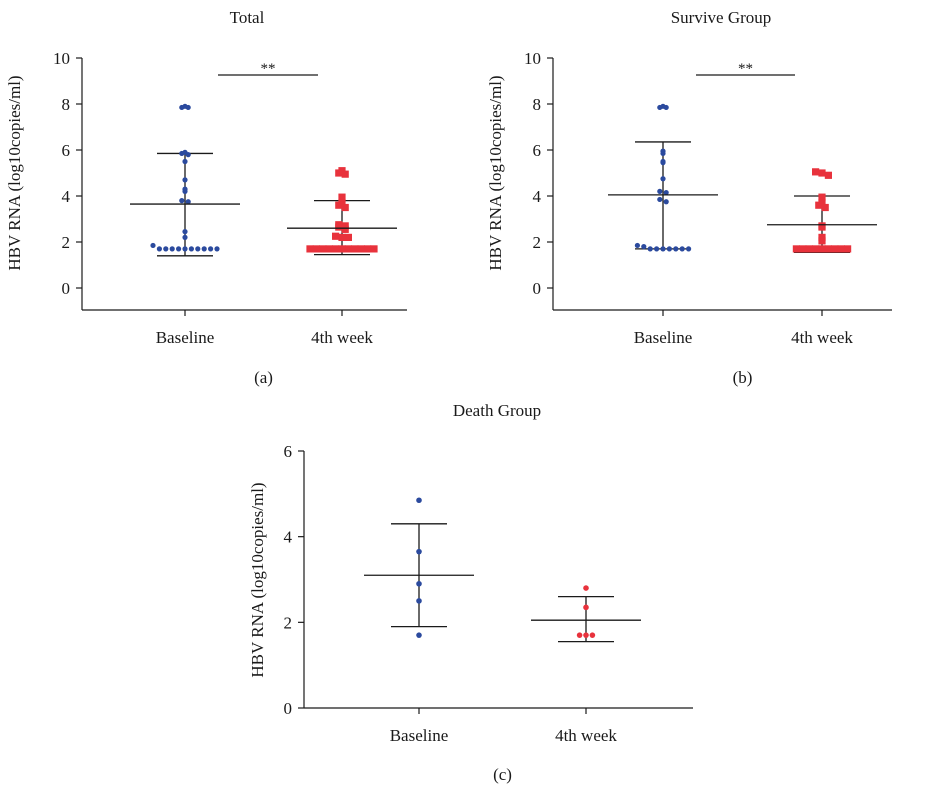  What do you see at coordinates (497, 410) in the screenshot?
I see `chart-title: Death Group` at bounding box center [497, 410].